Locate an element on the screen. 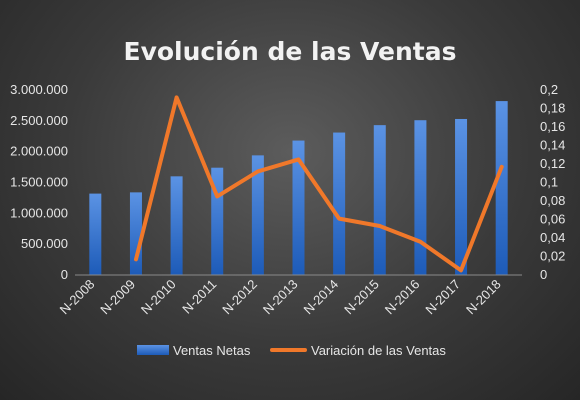 The height and width of the screenshot is (400, 580). right-tick-label: 0,04 is located at coordinates (552, 237).